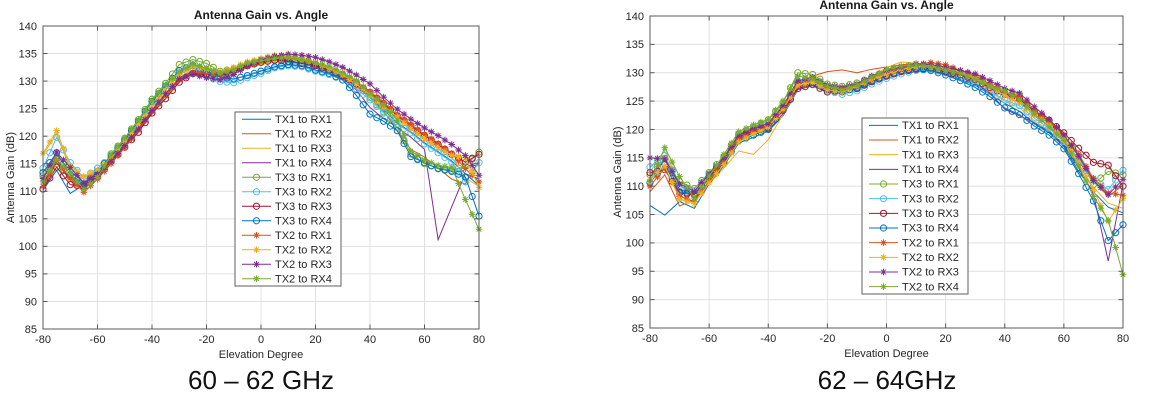  Describe the element at coordinates (887, 380) in the screenshot. I see `chart-caption-62-64ghz: 62 – 64GHz` at that location.